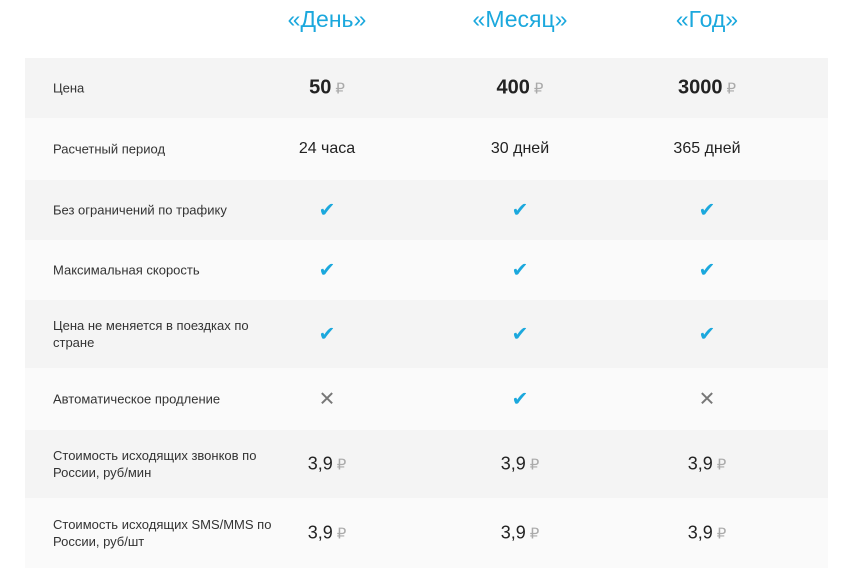  Describe the element at coordinates (327, 19) in the screenshot. I see `plan-day-title: «День»` at that location.